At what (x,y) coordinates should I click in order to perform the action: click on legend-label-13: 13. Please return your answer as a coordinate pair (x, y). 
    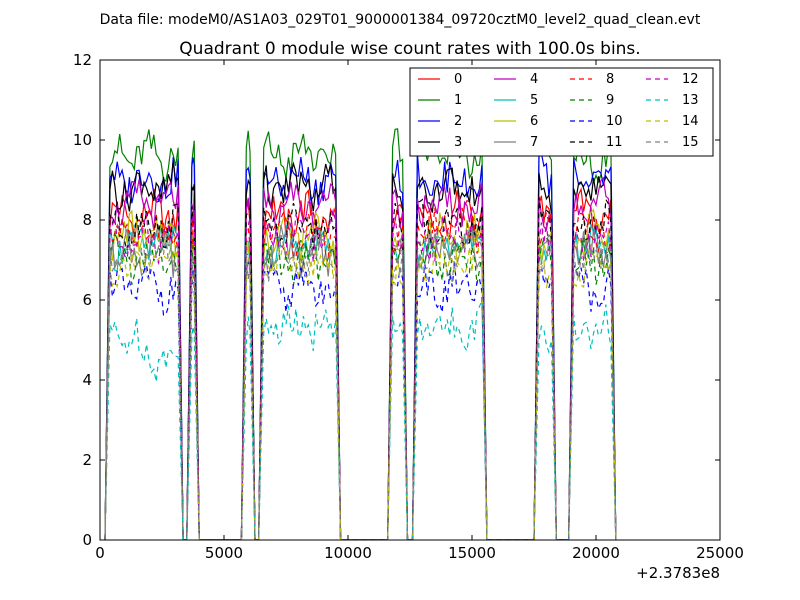
    Looking at the image, I should click on (690, 100).